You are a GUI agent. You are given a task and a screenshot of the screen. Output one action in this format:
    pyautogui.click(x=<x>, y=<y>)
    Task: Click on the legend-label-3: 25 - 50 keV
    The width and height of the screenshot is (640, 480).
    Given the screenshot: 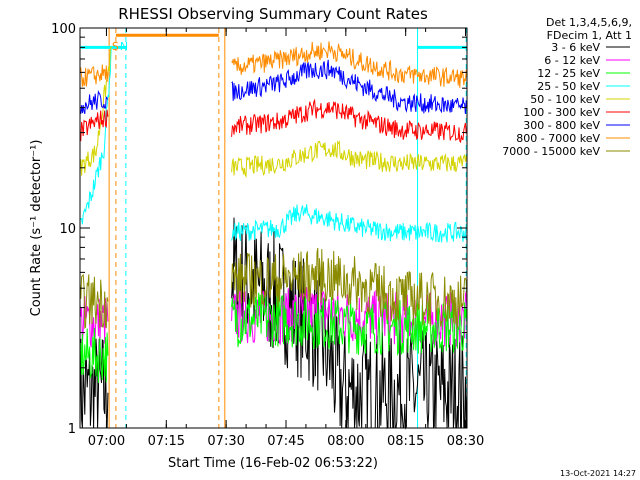 What is the action you would take?
    pyautogui.click(x=568, y=86)
    